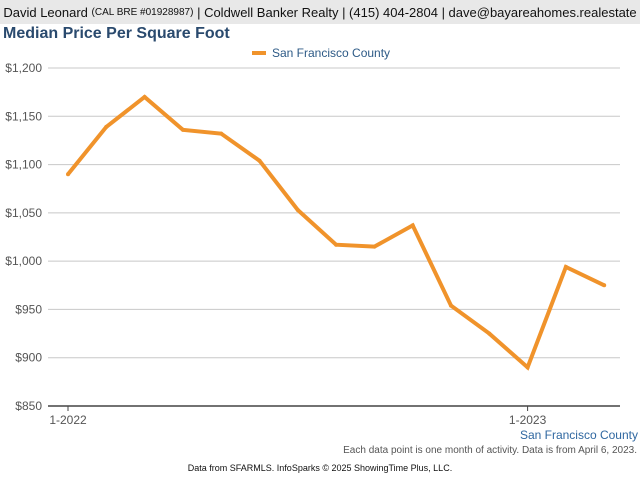 The height and width of the screenshot is (480, 640). I want to click on y-tick-label: $1,050, so click(23, 213).